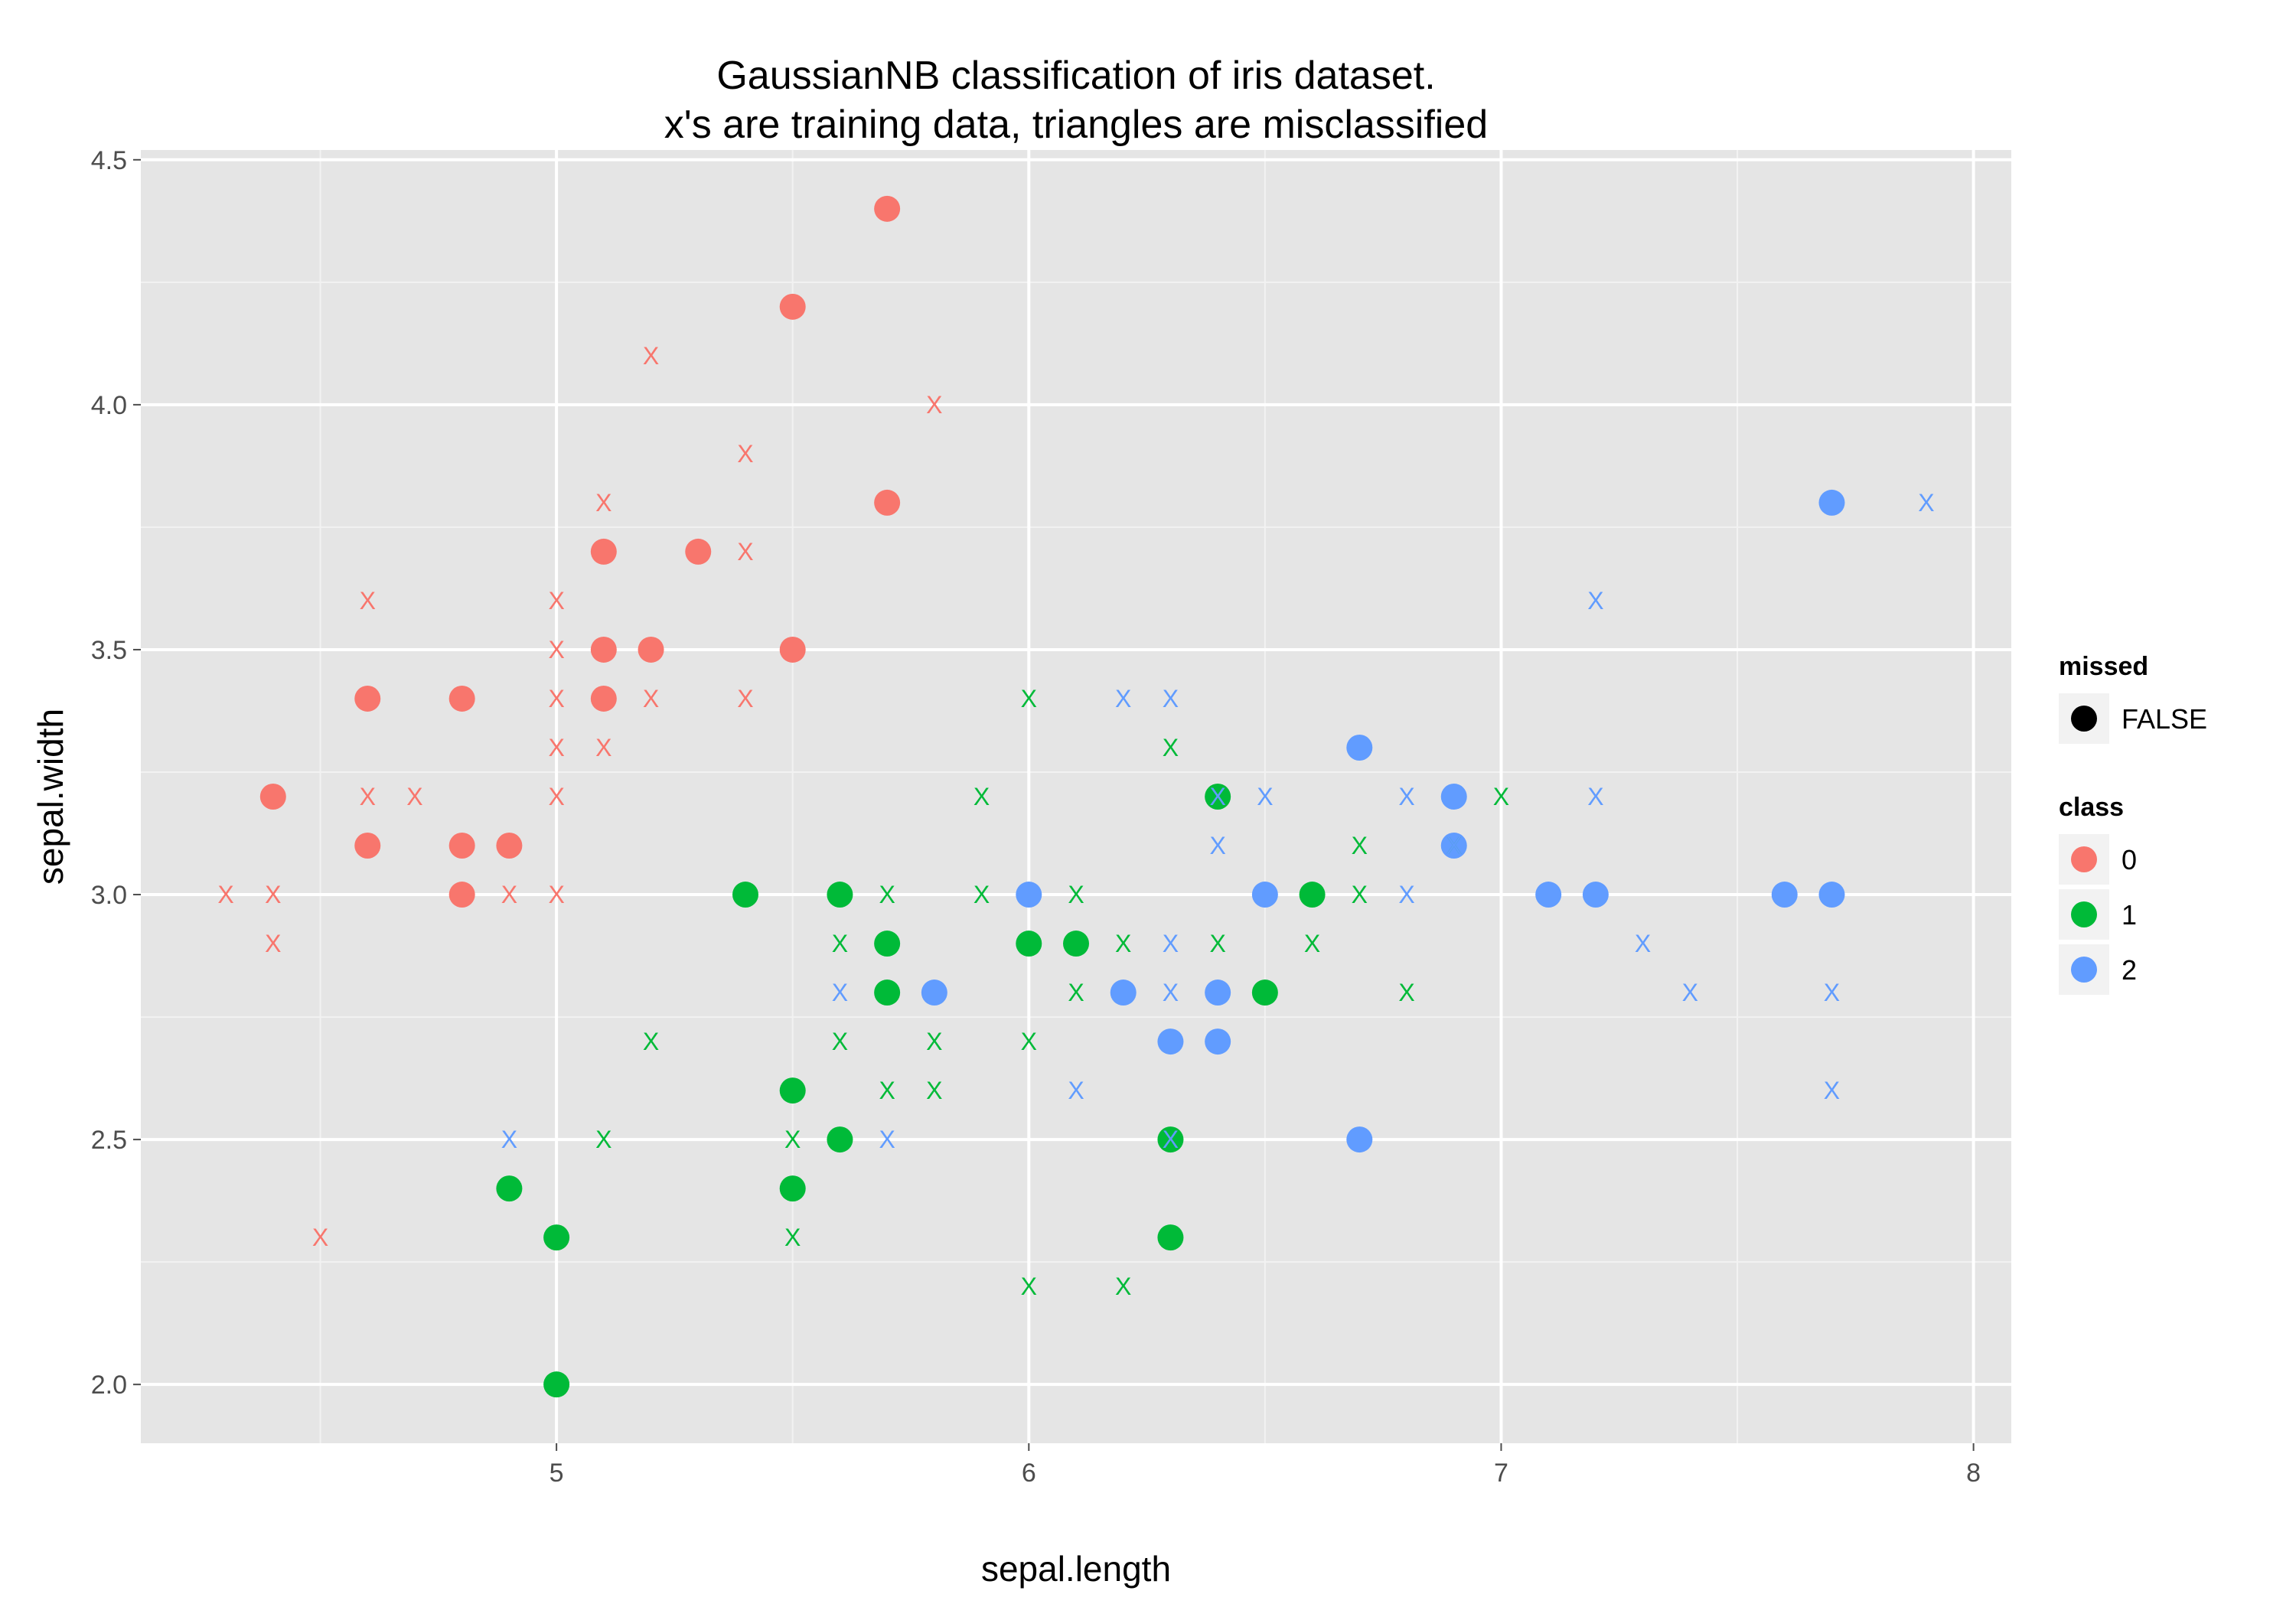 The image size is (2296, 1607). Describe the element at coordinates (2133, 823) in the screenshot. I see `legend: missed FALSE class 0 1 2` at that location.